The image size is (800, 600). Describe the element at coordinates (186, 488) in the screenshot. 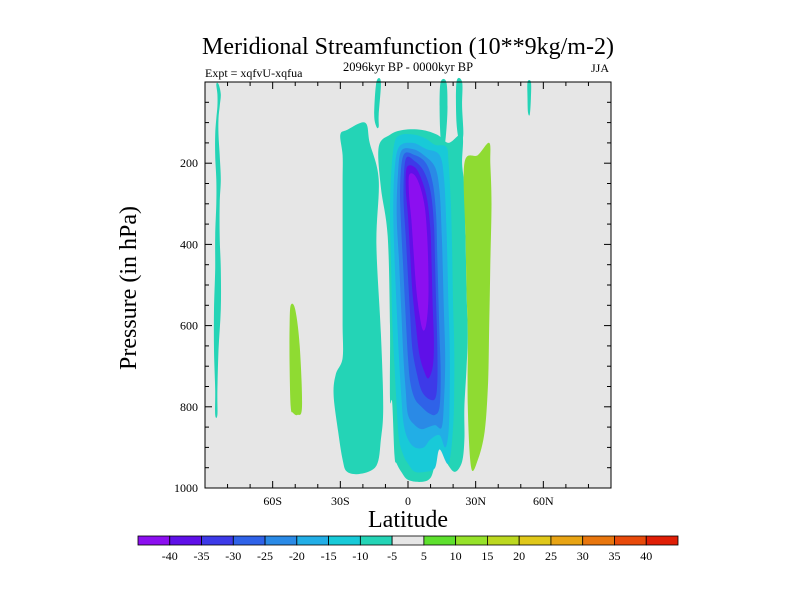

I see `y-tick-label: 1000` at that location.